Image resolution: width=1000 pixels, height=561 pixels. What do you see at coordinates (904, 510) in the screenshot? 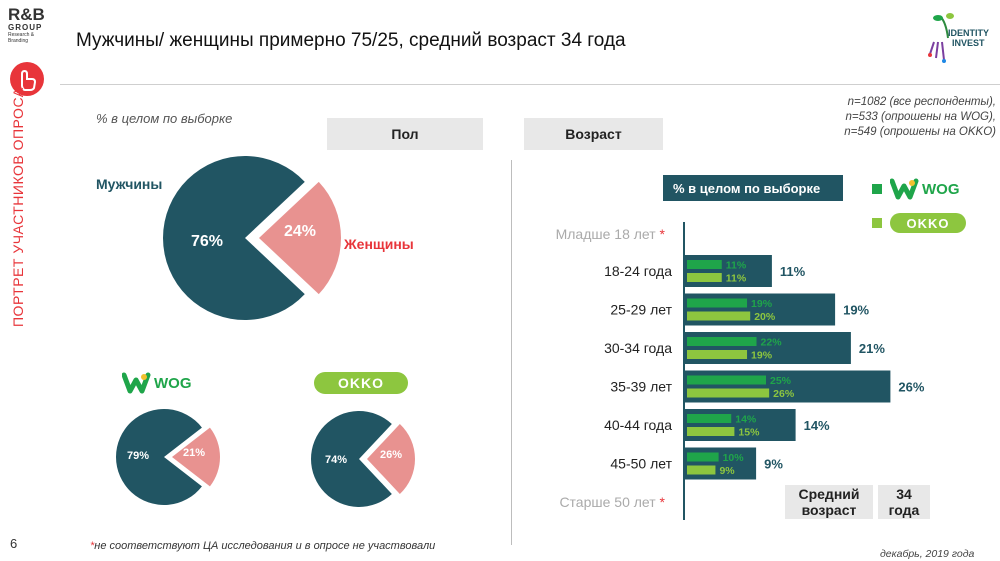
I see `avg-age-value-line2: года` at bounding box center [904, 510].